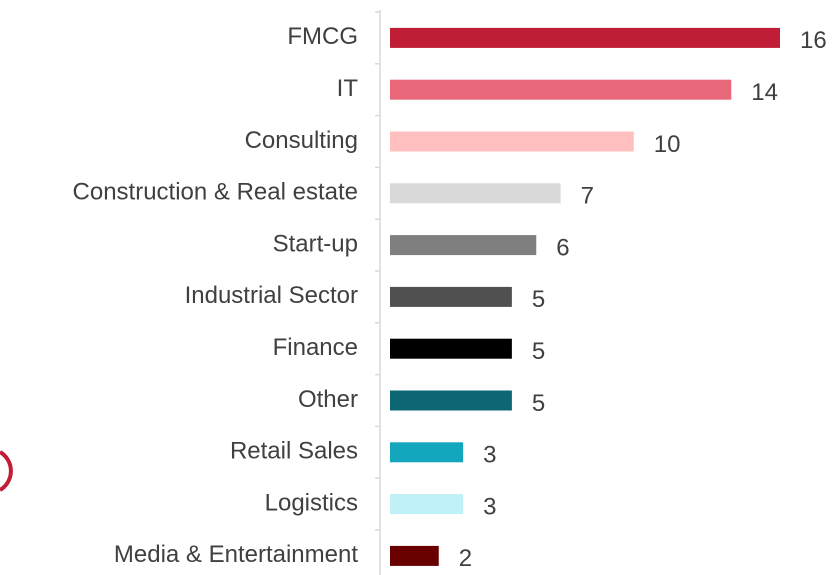 The image size is (834, 575). What do you see at coordinates (236, 554) in the screenshot?
I see `category-label: Media & Entertainment` at bounding box center [236, 554].